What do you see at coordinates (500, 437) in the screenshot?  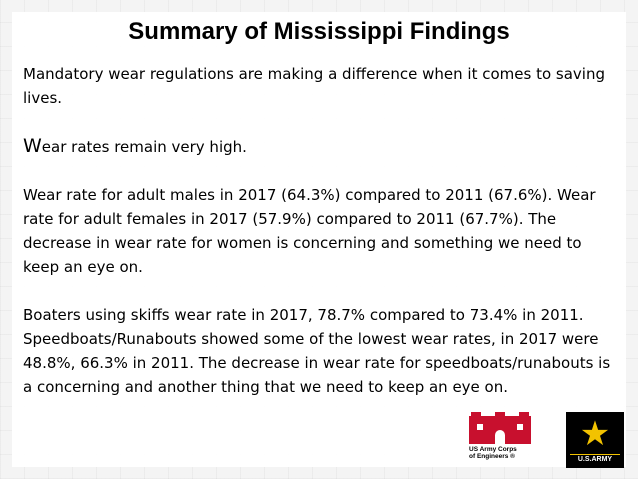 I see `castle-door` at bounding box center [500, 437].